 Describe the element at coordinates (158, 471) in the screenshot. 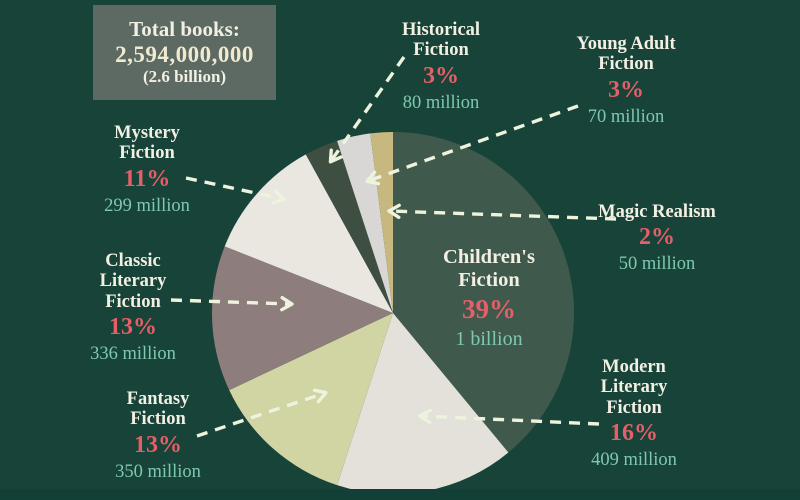

I see `slice-amount: 350 million` at that location.